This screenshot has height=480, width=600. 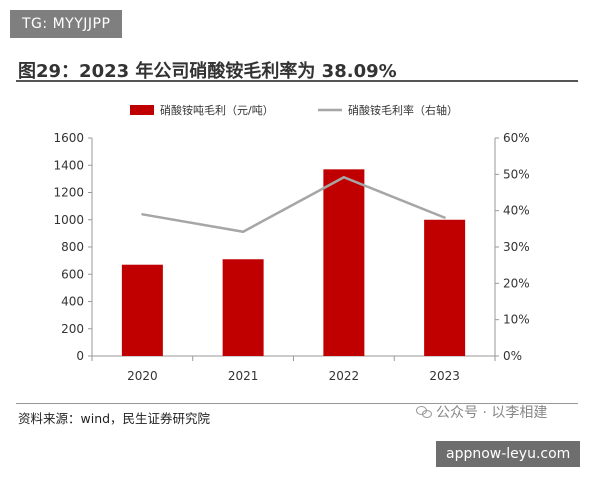 What do you see at coordinates (403, 110) in the screenshot?
I see `legend-label-line: 硝酸铵毛利率（右轴）` at bounding box center [403, 110].